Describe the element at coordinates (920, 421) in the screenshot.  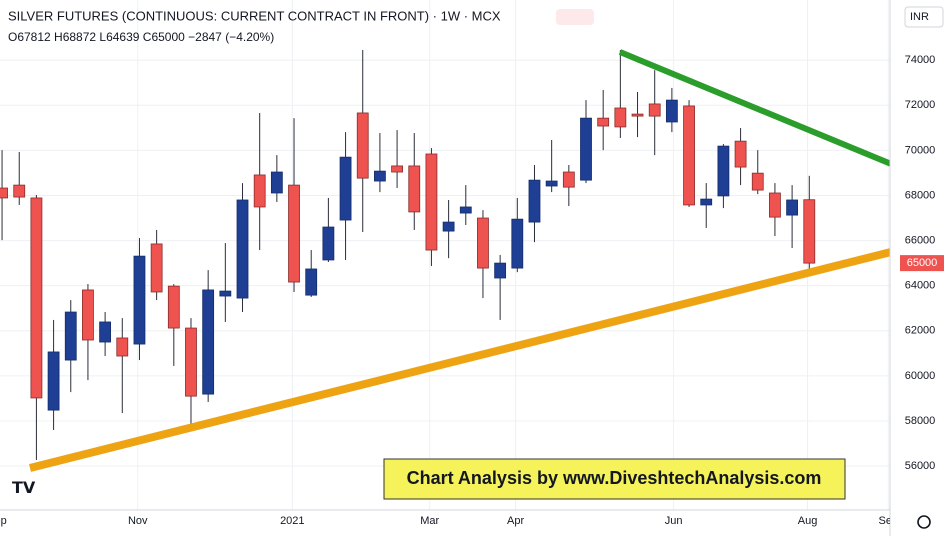
I see `y-tick-label: 58000` at that location.